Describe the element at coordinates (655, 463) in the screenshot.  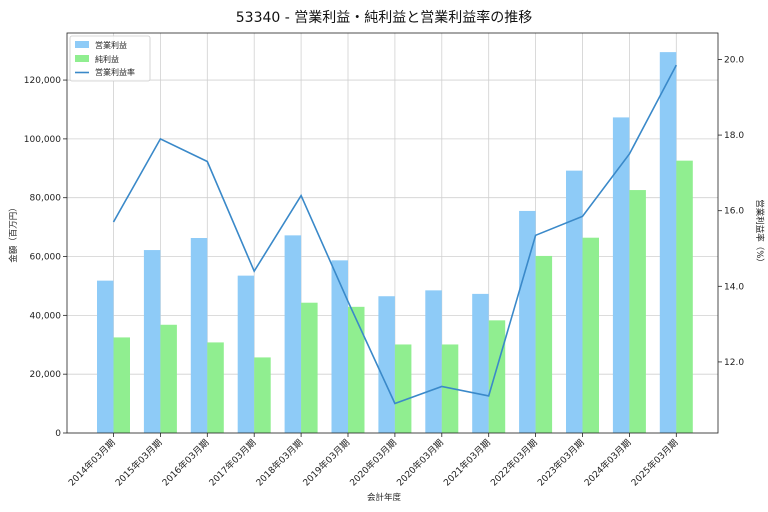
I see `x-tick-label-12: 2025年03月期` at that location.